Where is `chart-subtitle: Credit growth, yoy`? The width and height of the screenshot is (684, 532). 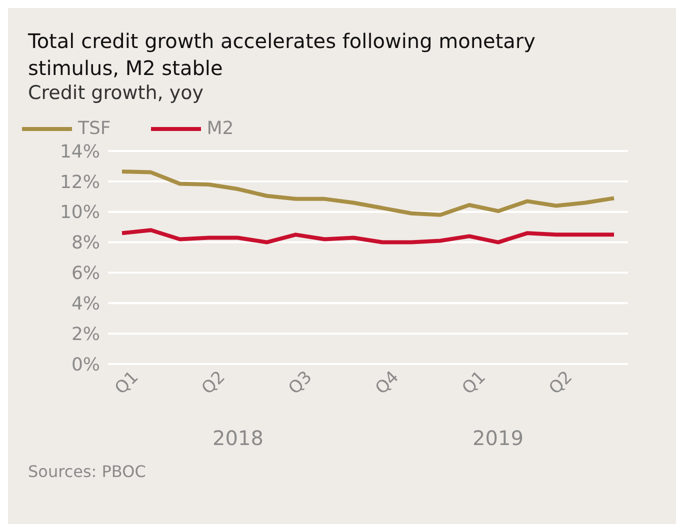 chart-subtitle: Credit growth, yoy is located at coordinates (116, 93).